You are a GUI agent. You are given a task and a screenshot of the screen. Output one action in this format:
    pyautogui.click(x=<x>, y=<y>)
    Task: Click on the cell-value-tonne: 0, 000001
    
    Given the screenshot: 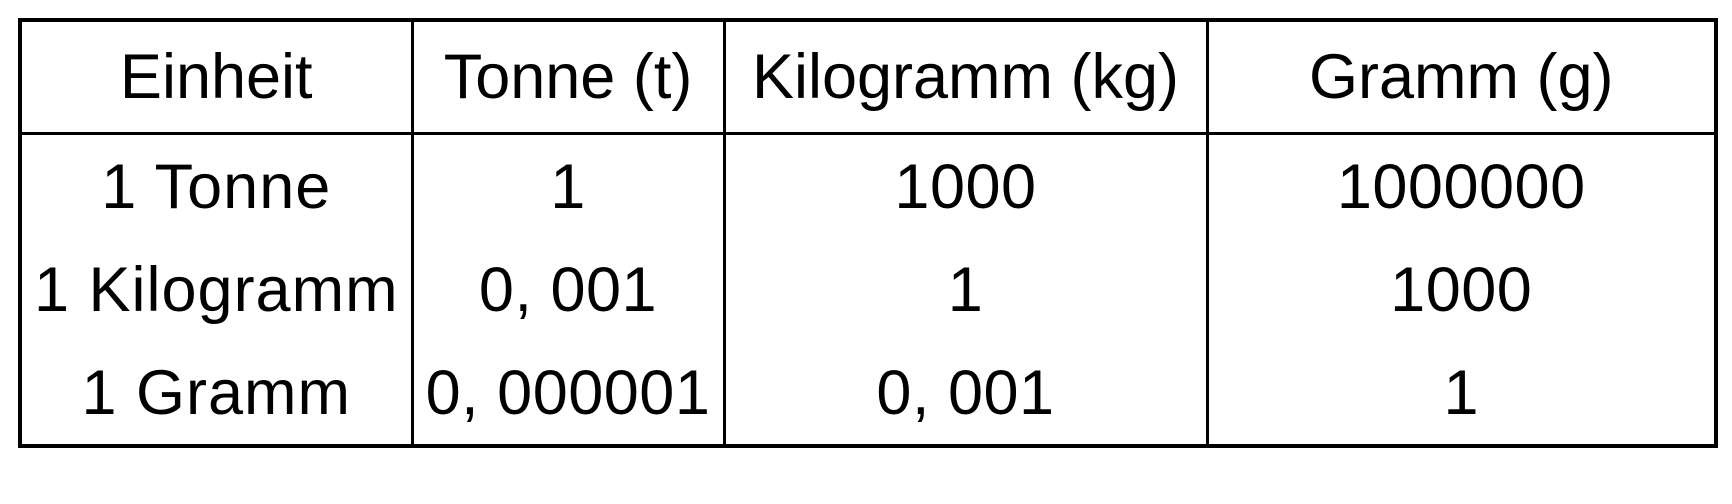 What is the action you would take?
    pyautogui.click(x=568, y=393)
    